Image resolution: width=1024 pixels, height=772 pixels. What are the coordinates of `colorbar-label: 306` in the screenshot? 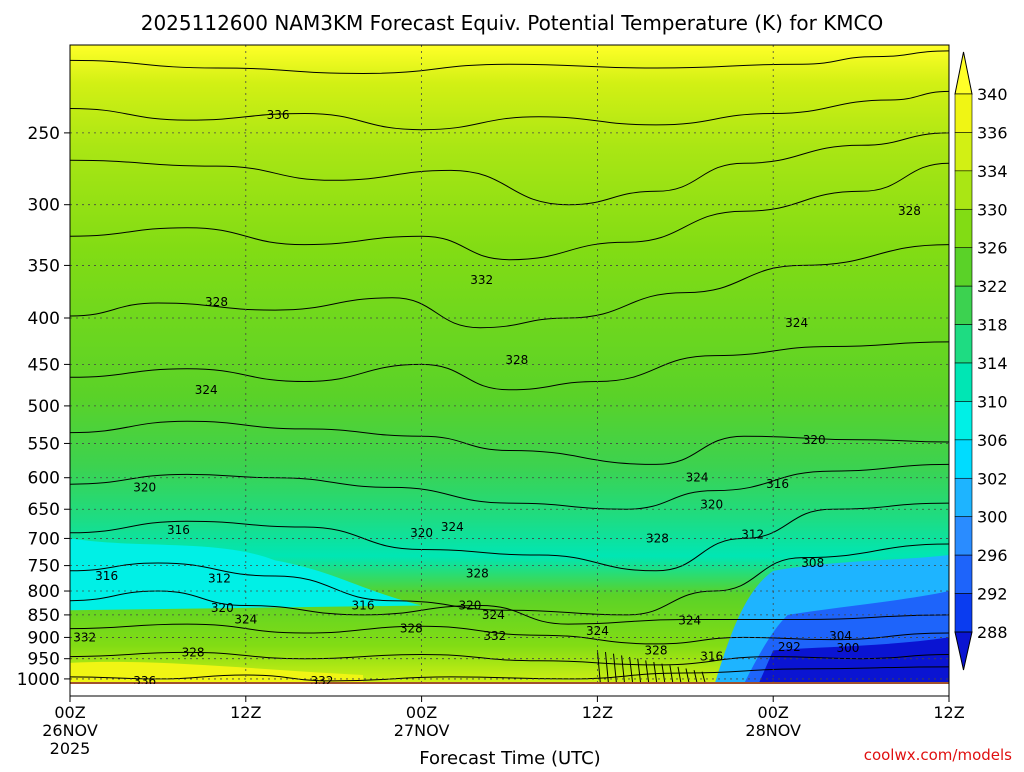 It's located at (992, 440).